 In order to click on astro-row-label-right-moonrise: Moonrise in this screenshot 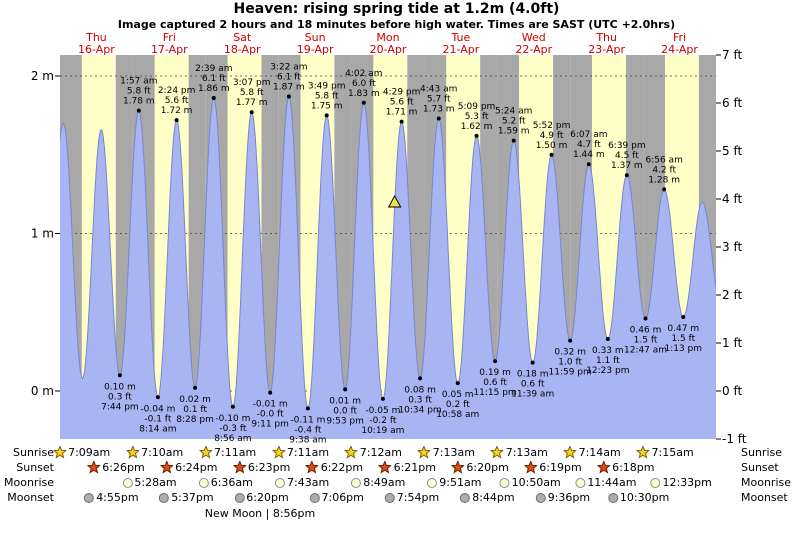, I will do `click(766, 482)`.